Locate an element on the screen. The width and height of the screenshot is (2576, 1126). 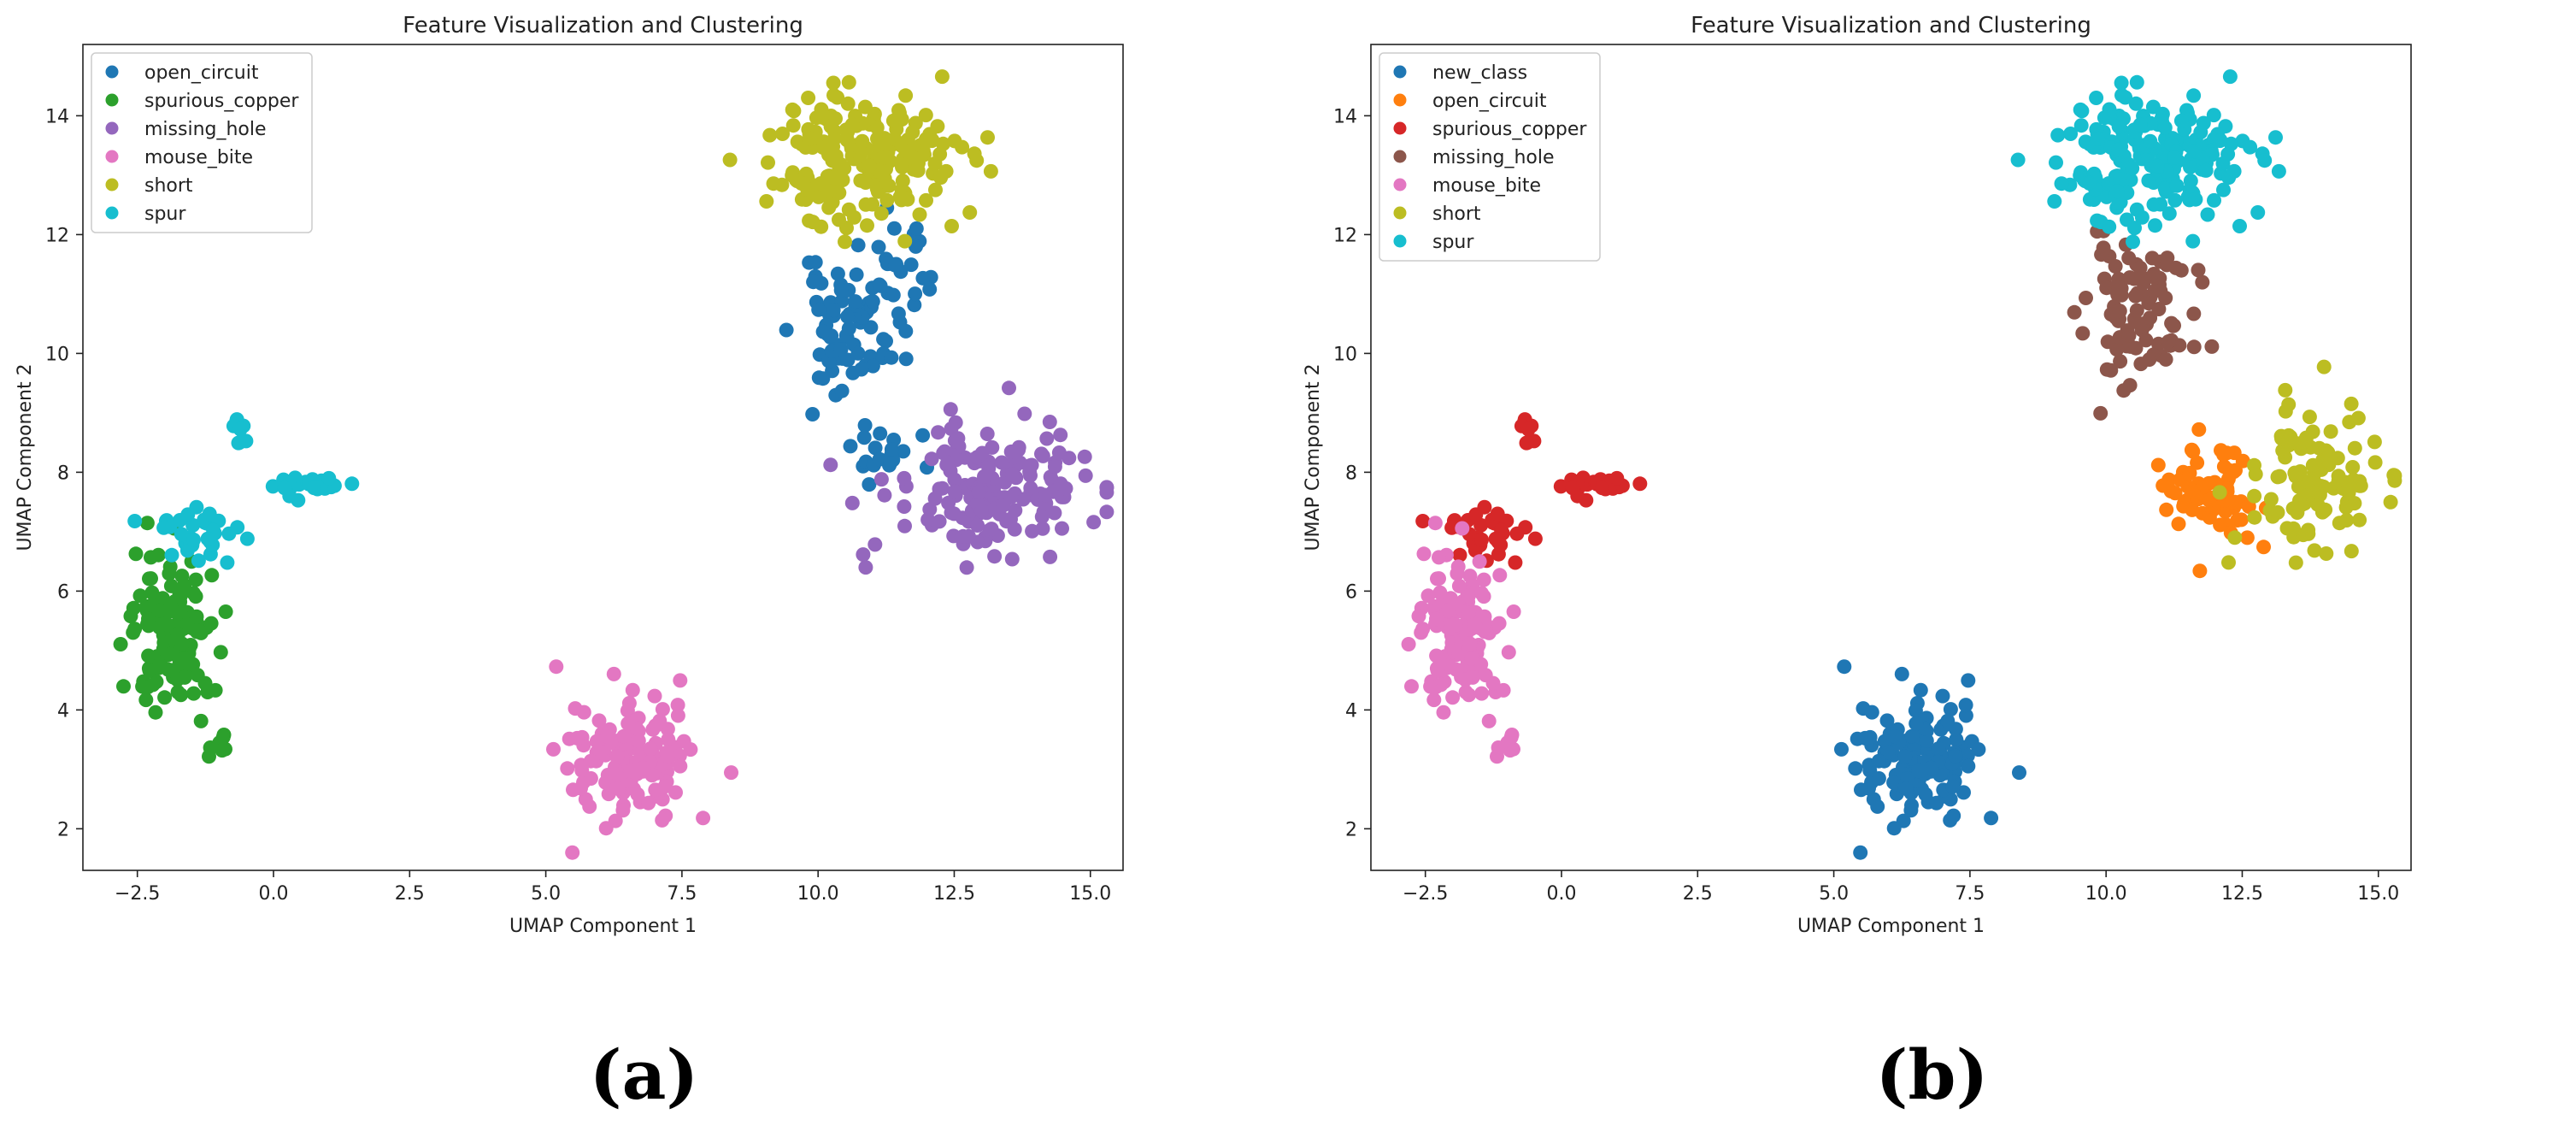
y-axis-label: UMAP Component 2 is located at coordinates (1313, 457).